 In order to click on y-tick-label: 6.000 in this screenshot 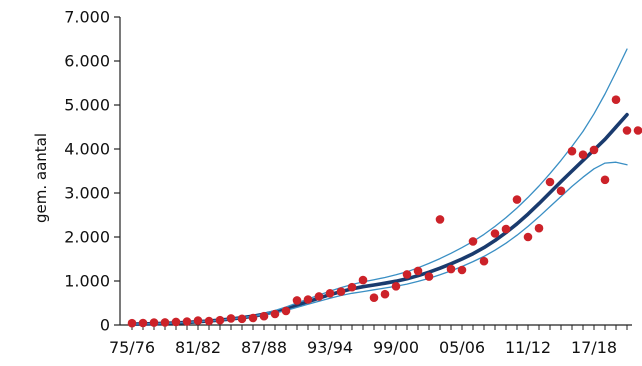, I will do `click(87, 61)`.